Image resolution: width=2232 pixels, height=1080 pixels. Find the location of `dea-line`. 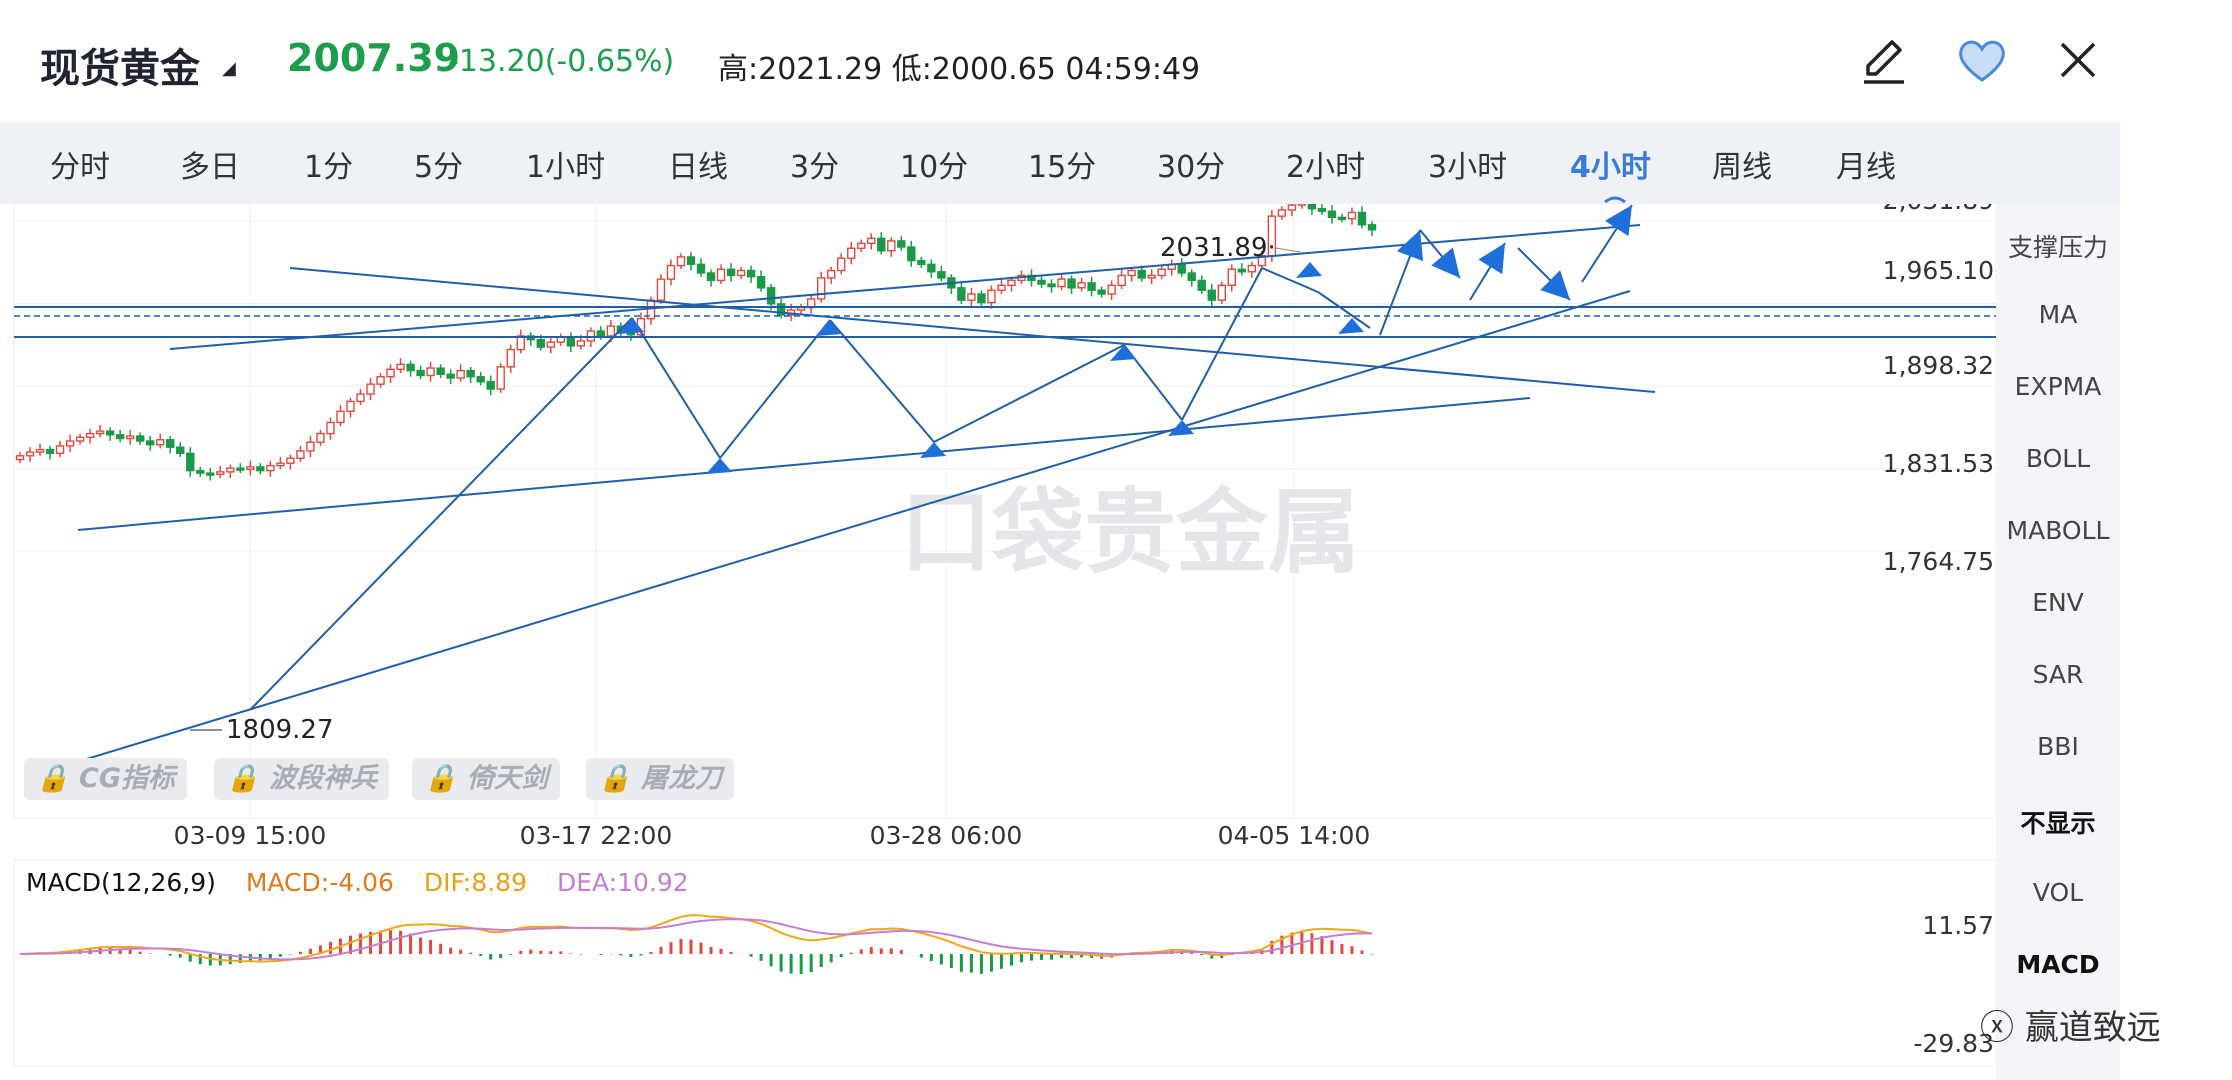

dea-line is located at coordinates (696, 939).